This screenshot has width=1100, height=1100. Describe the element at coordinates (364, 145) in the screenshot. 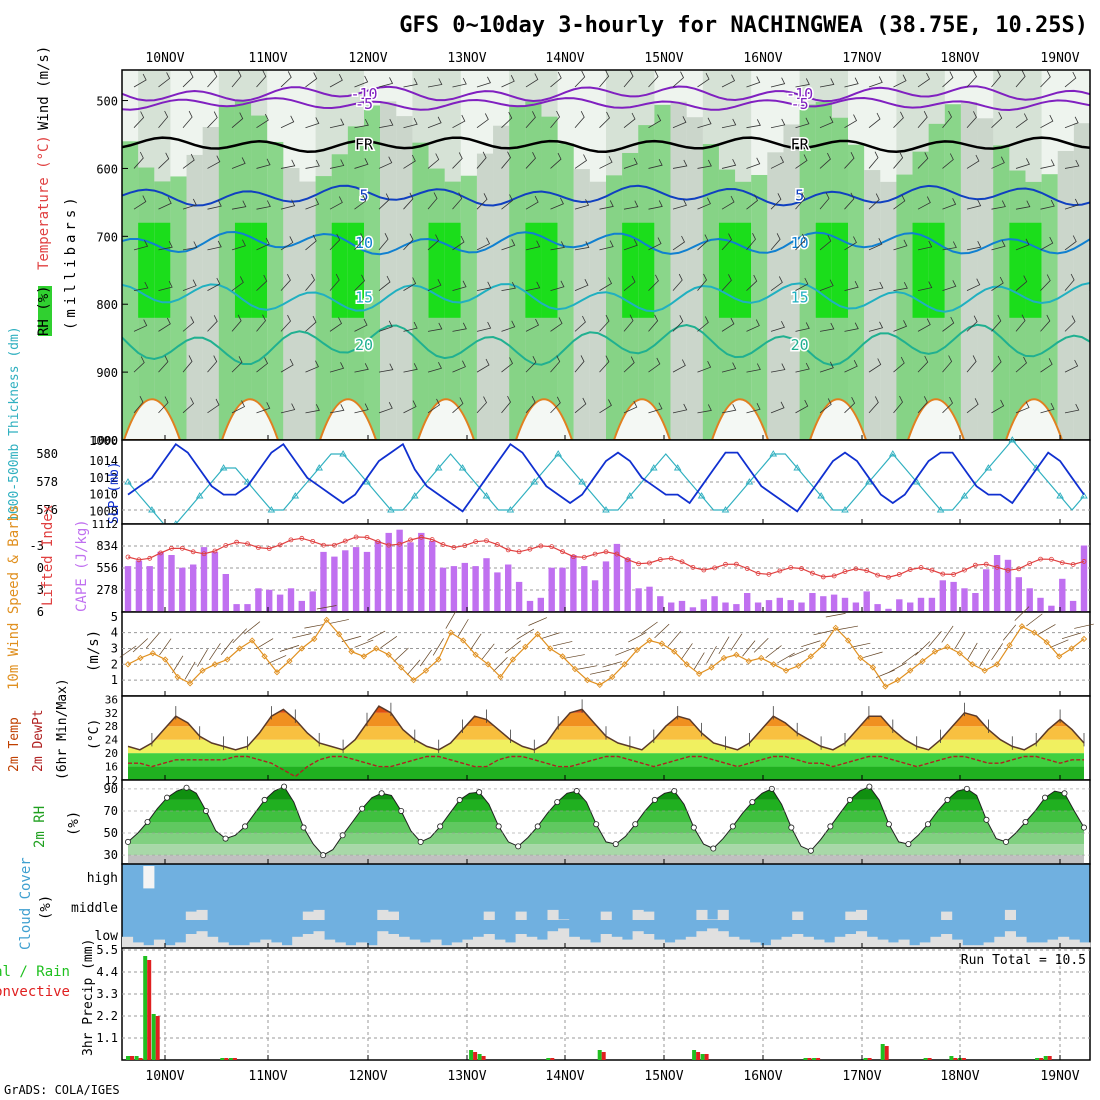

I see `contour-label: FR` at that location.